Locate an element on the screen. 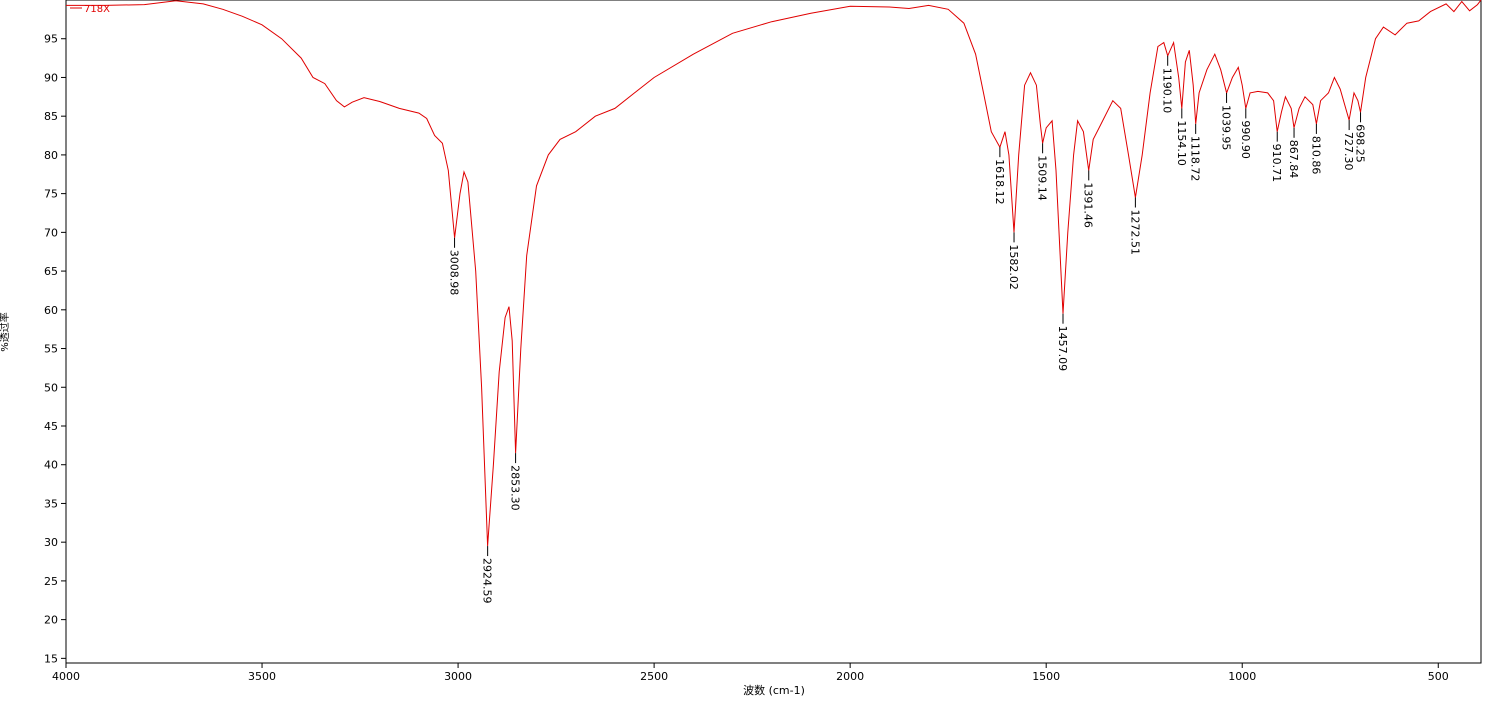  y-tick-label: 90 is located at coordinates (51, 77).